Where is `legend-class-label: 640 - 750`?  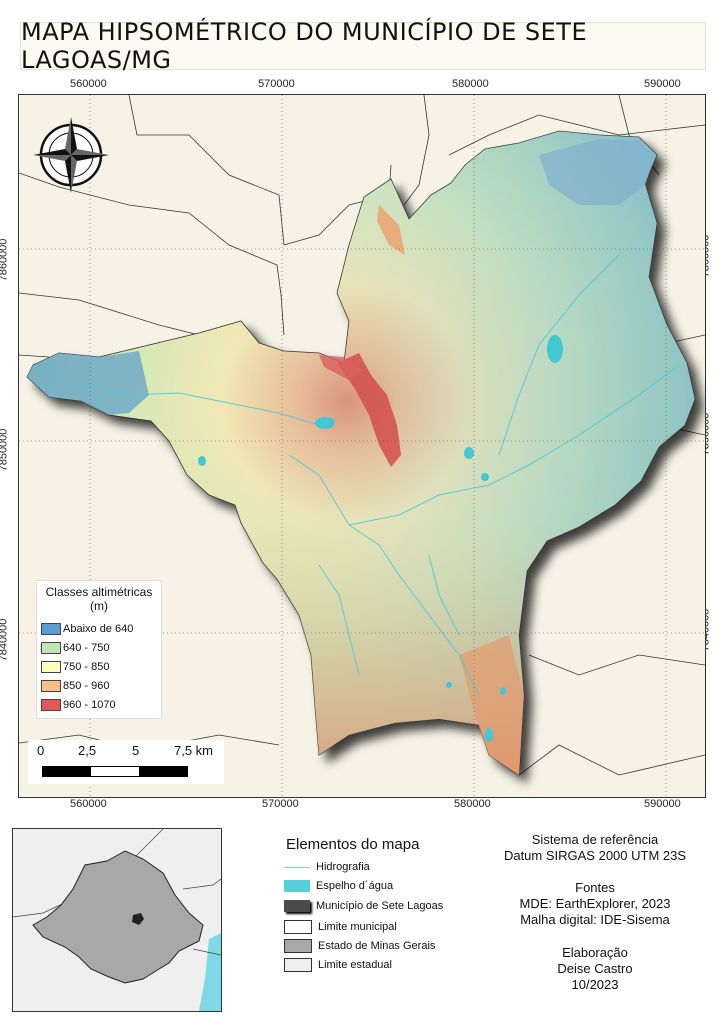 legend-class-label: 640 - 750 is located at coordinates (86, 647).